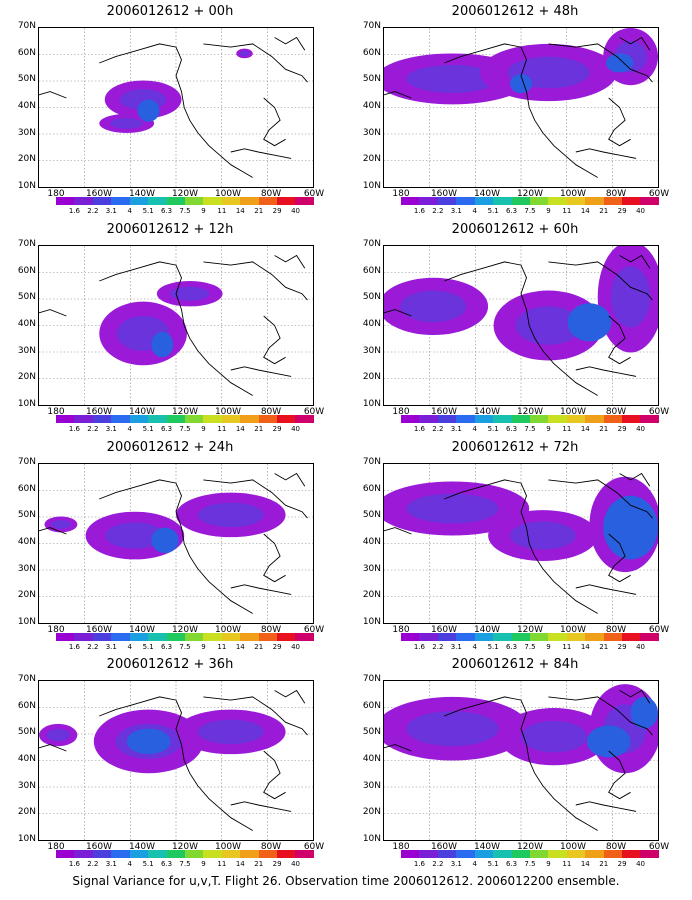 The image size is (692, 900). What do you see at coordinates (622, 429) in the screenshot?
I see `colorbar-label: 29` at bounding box center [622, 429].